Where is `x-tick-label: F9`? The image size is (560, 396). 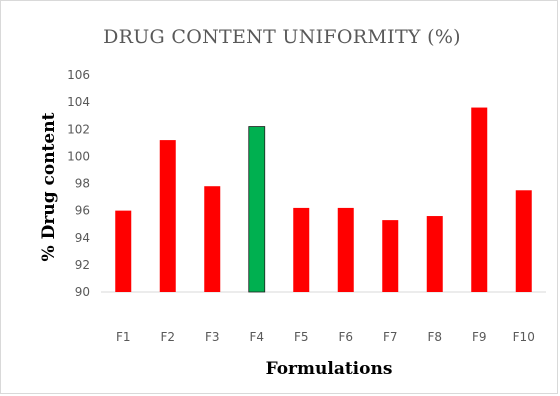
x-tick-label: F9 is located at coordinates (479, 337).